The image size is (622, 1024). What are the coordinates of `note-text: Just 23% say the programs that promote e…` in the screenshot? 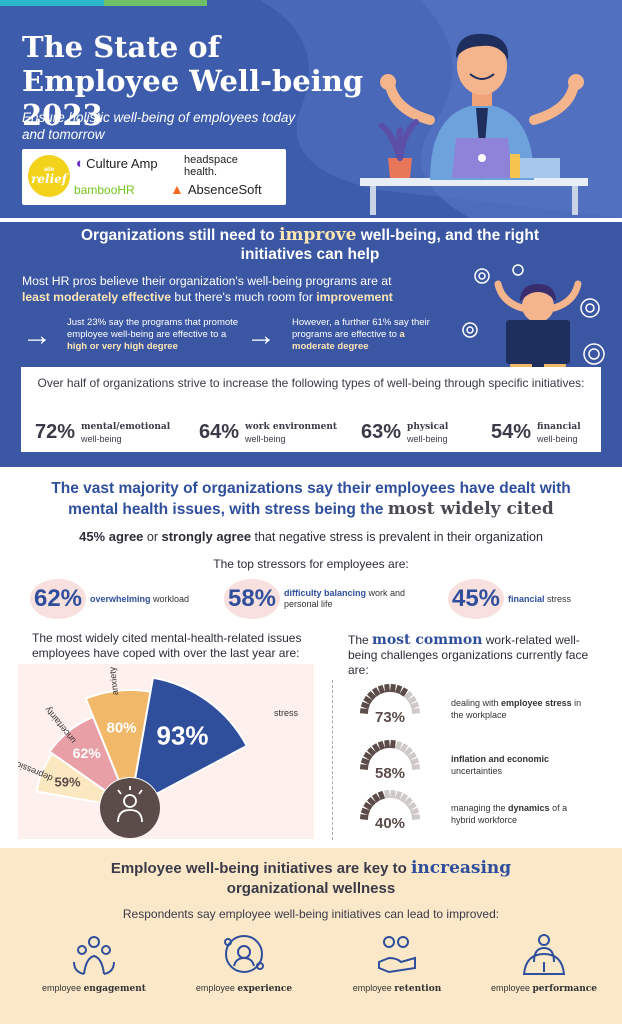 It's located at (153, 328).